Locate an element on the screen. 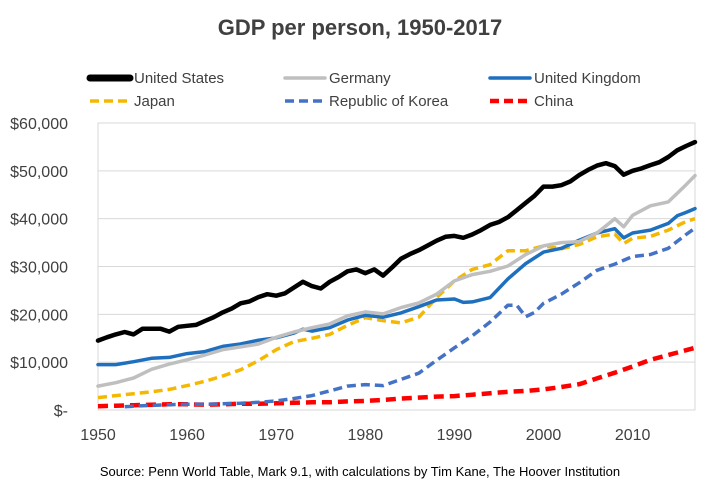 Image resolution: width=720 pixels, height=492 pixels. chart-title: GDP per person, 1950-2017 is located at coordinates (360, 27).